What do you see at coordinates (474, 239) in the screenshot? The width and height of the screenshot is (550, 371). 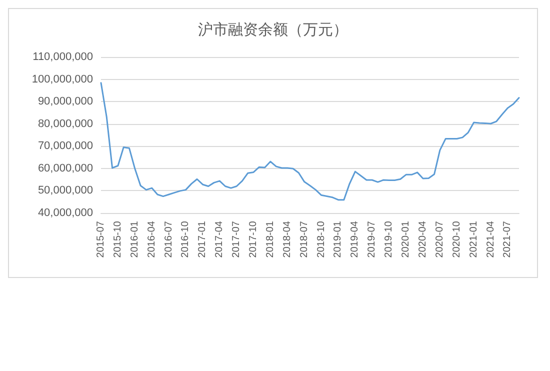 I see `x-tick-label: 2021-01` at bounding box center [474, 239].